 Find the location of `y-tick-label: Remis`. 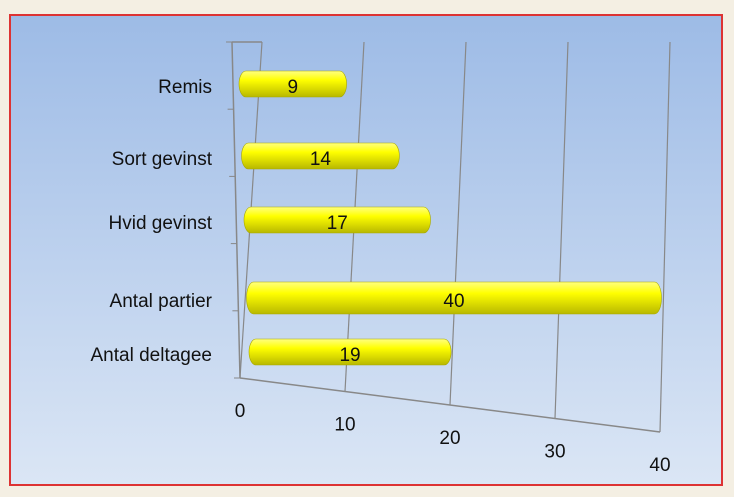

y-tick-label: Remis is located at coordinates (185, 87).